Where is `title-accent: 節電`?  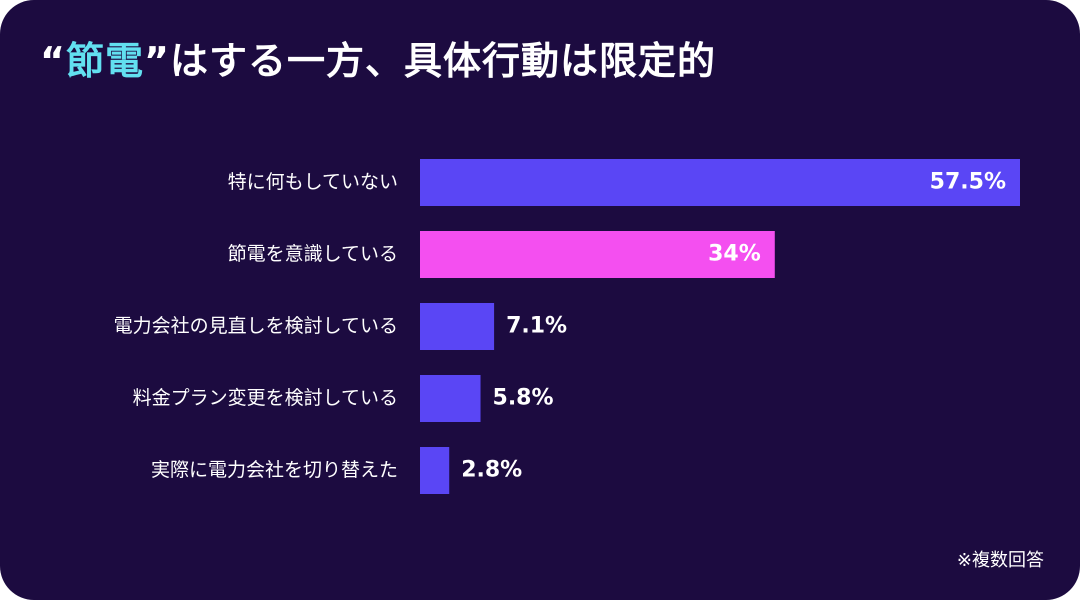 title-accent: 節電 is located at coordinates (104, 61).